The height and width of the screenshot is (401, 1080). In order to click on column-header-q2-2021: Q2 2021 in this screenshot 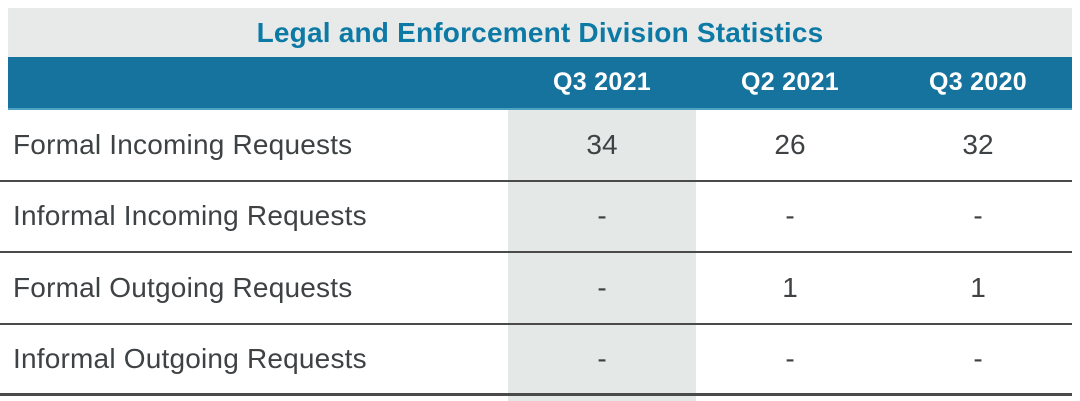, I will do `click(789, 82)`.